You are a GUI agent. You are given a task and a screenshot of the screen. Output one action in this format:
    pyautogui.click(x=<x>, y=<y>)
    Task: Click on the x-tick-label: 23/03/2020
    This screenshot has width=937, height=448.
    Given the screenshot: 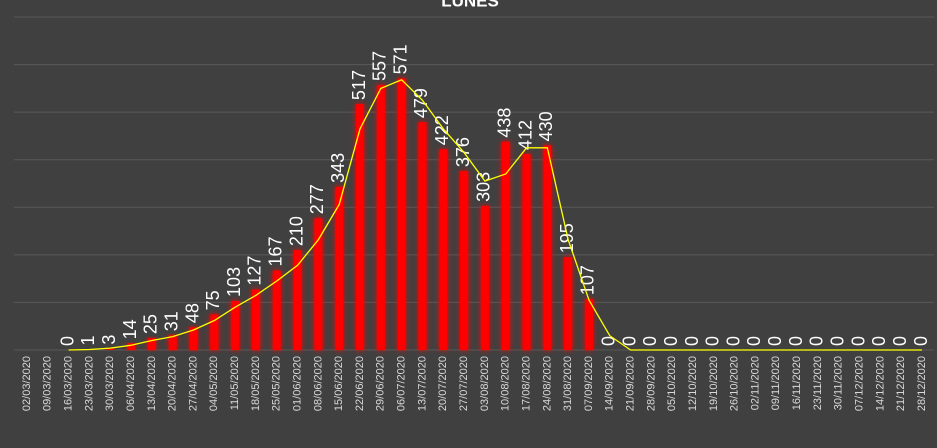 What is the action you would take?
    pyautogui.click(x=89, y=383)
    